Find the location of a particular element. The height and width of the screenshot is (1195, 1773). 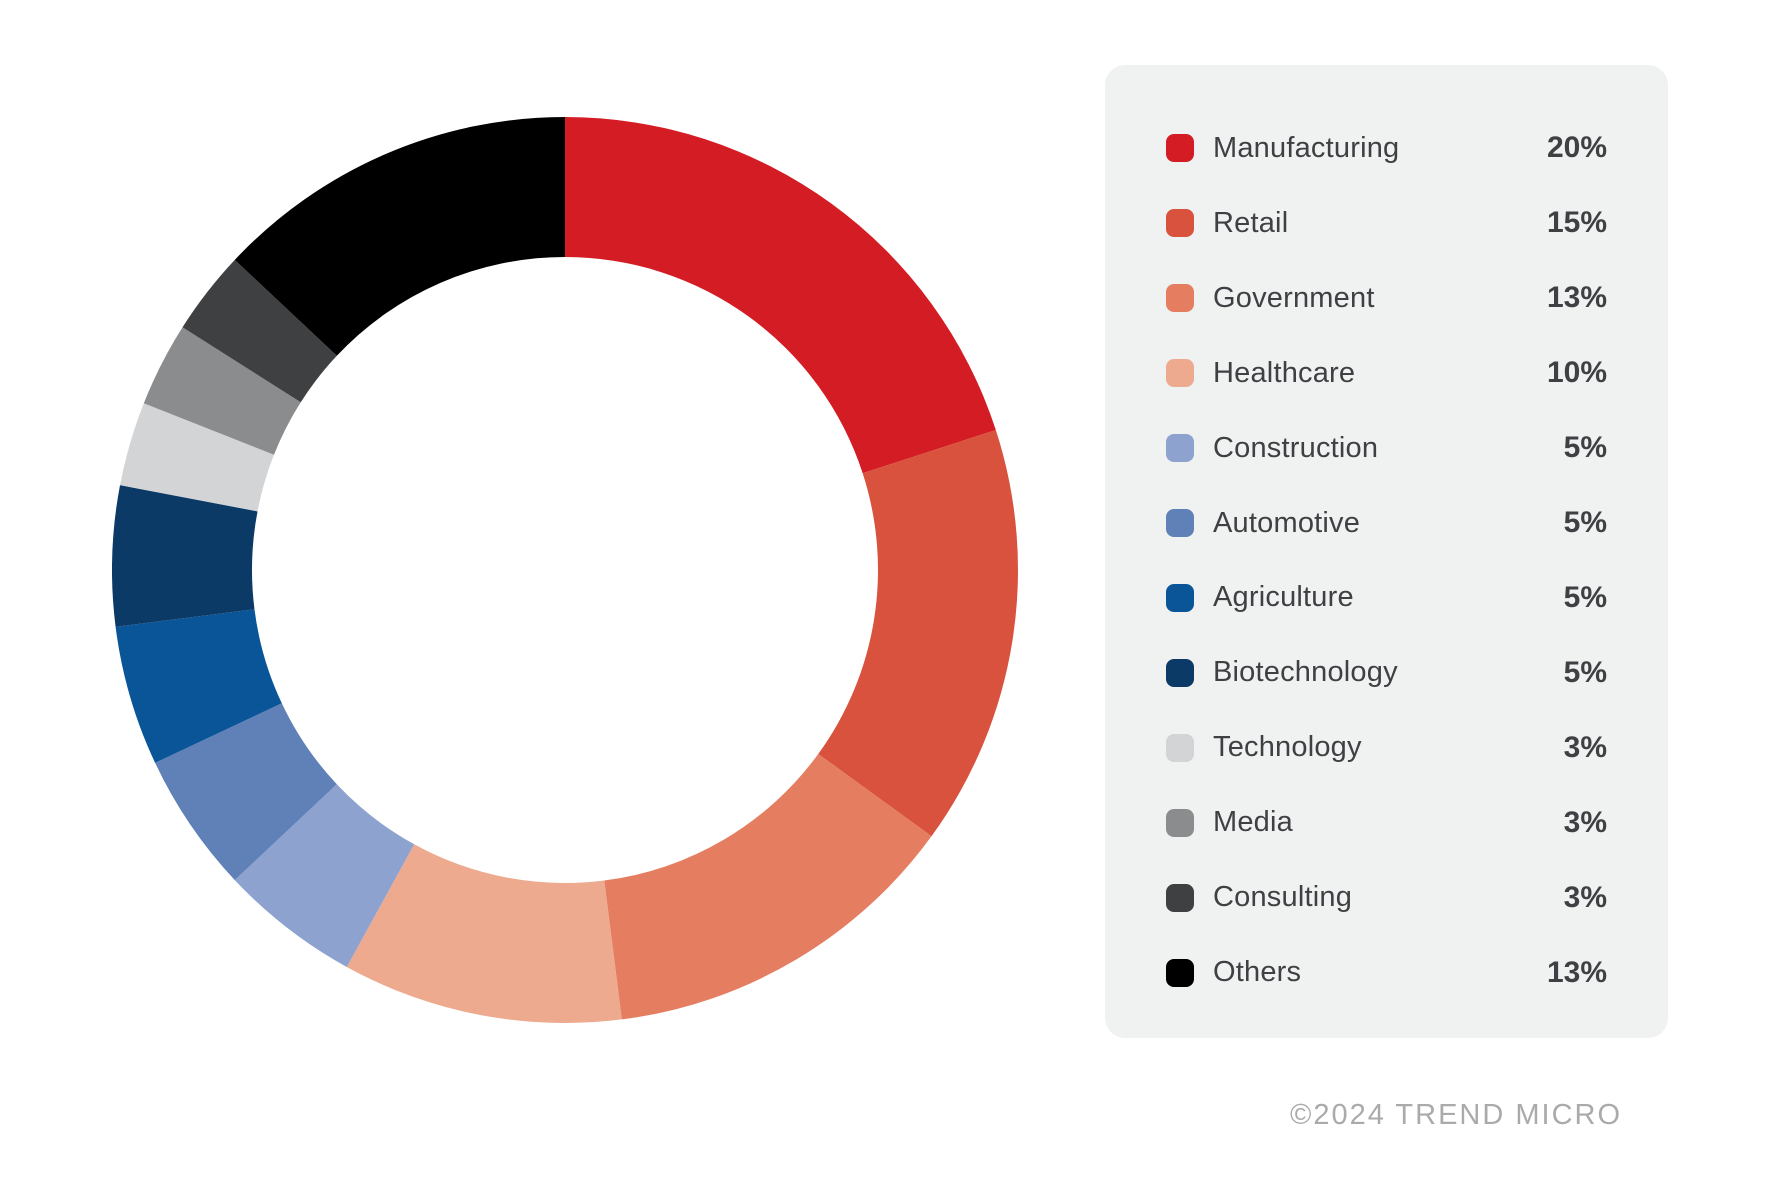

legend-label: Healthcare is located at coordinates (1284, 372).